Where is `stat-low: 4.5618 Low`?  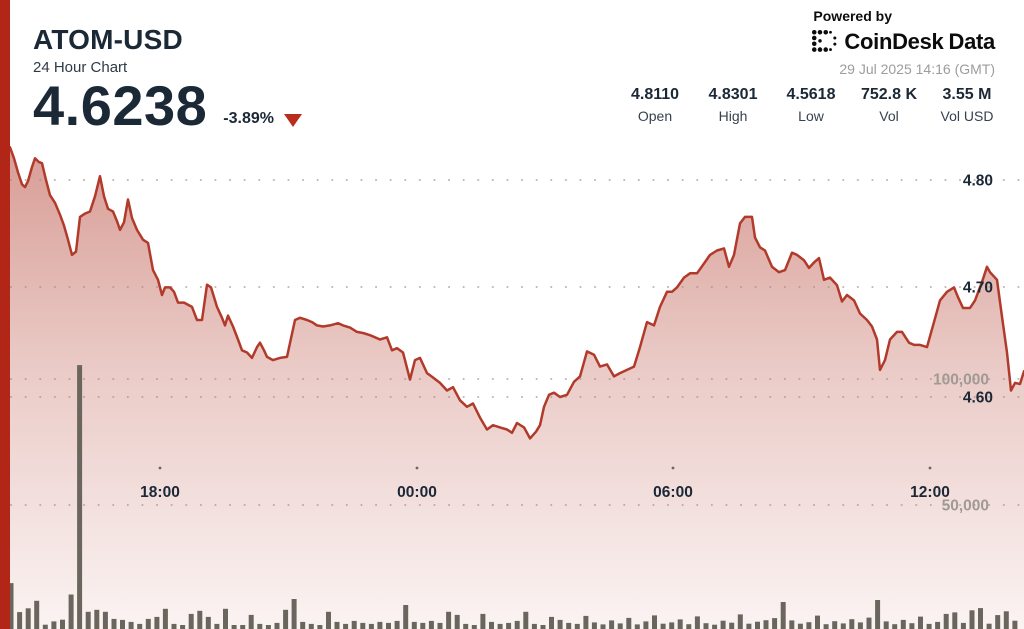
stat-low: 4.5618 Low is located at coordinates (811, 105).